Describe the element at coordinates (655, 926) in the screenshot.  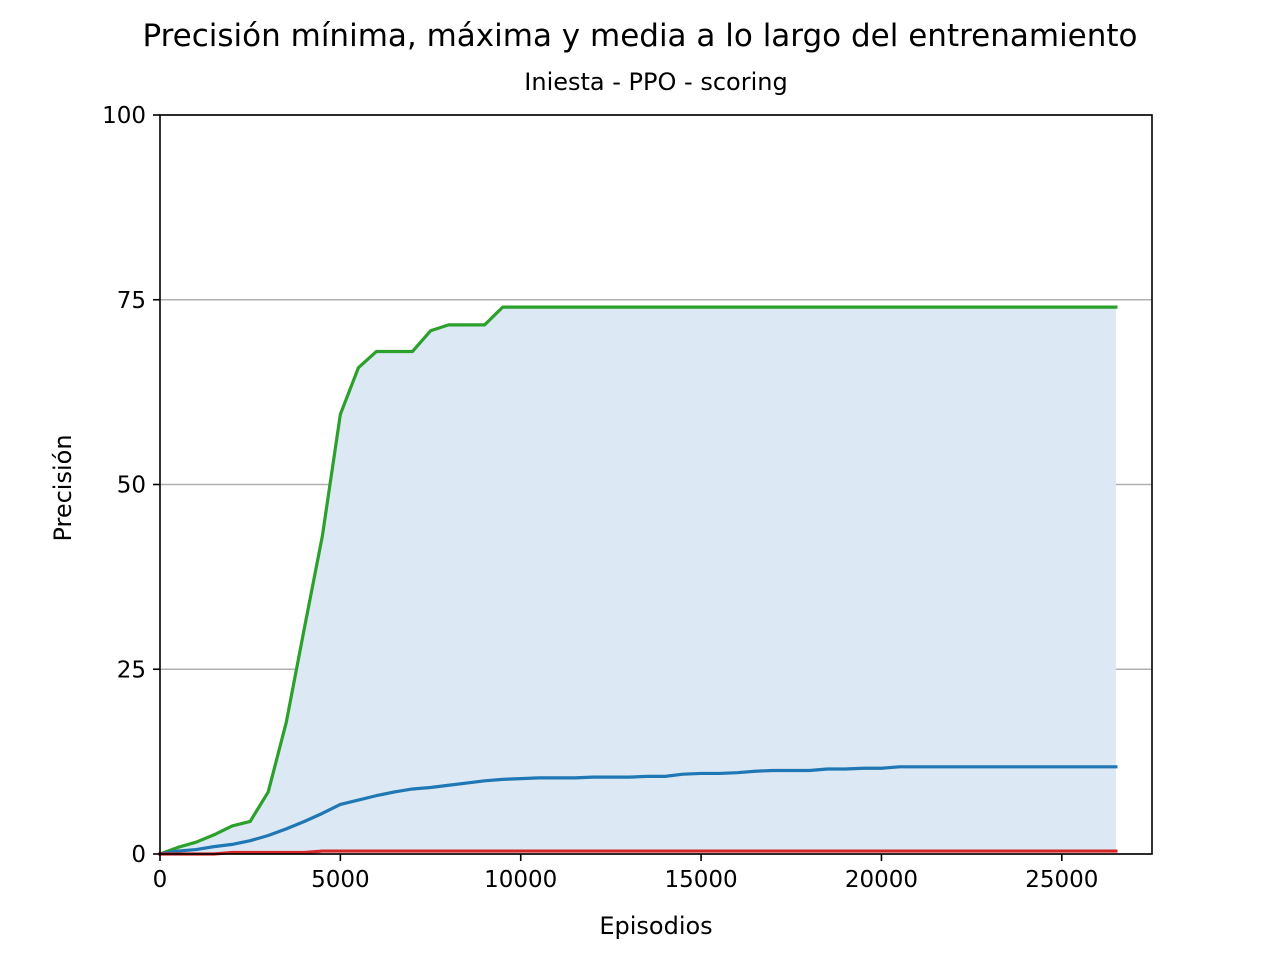
I see `x-axis-label: Episodios` at that location.